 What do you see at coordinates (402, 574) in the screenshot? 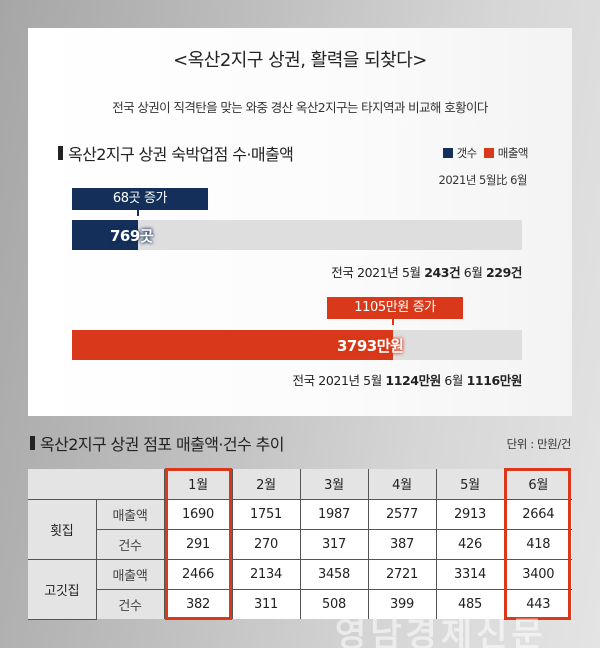
I see `table-cell: 2721` at bounding box center [402, 574].